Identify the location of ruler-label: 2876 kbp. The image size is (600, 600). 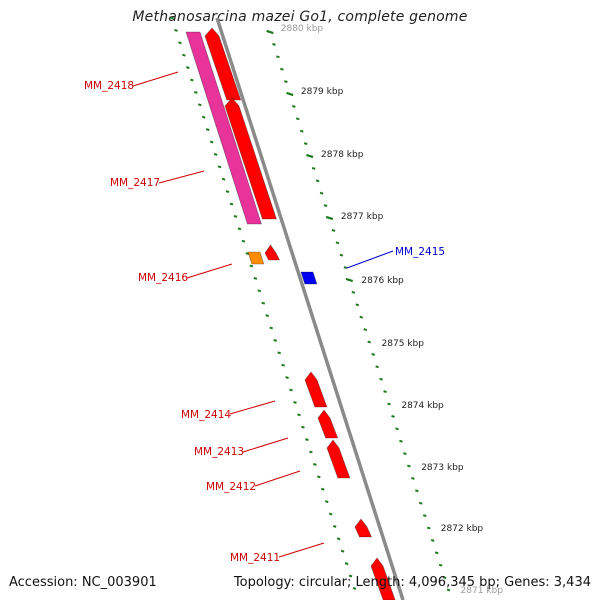
(382, 281).